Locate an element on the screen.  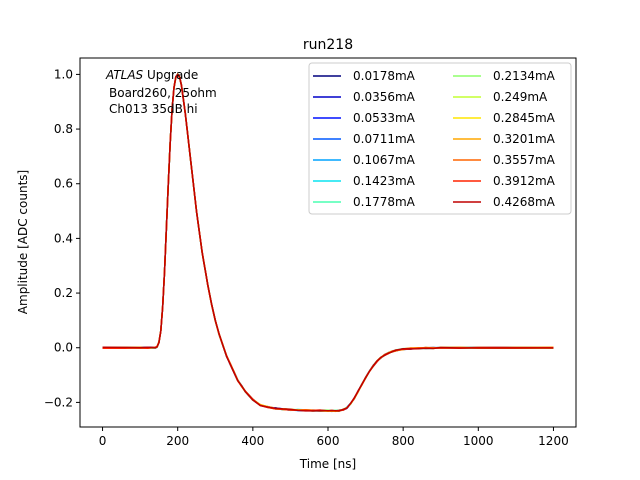
annotation-line-2: Board260, 25ohm is located at coordinates (163, 93).